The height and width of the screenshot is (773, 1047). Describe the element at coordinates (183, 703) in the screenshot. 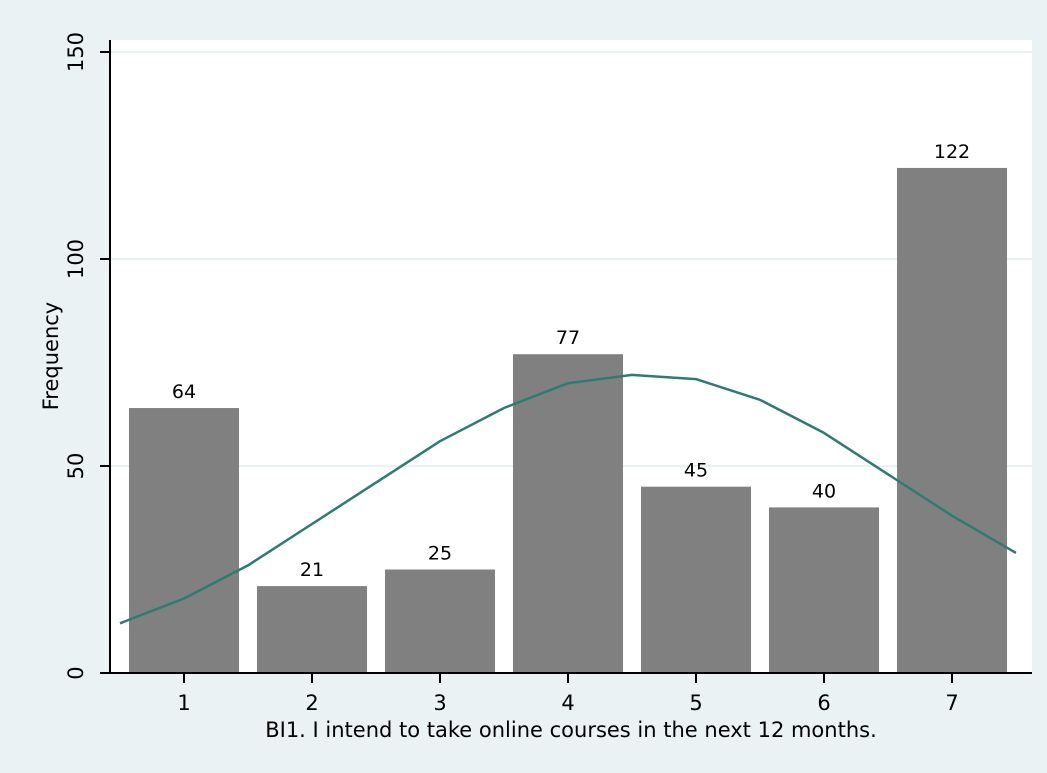

I see `x-tick-label-1: 1` at that location.